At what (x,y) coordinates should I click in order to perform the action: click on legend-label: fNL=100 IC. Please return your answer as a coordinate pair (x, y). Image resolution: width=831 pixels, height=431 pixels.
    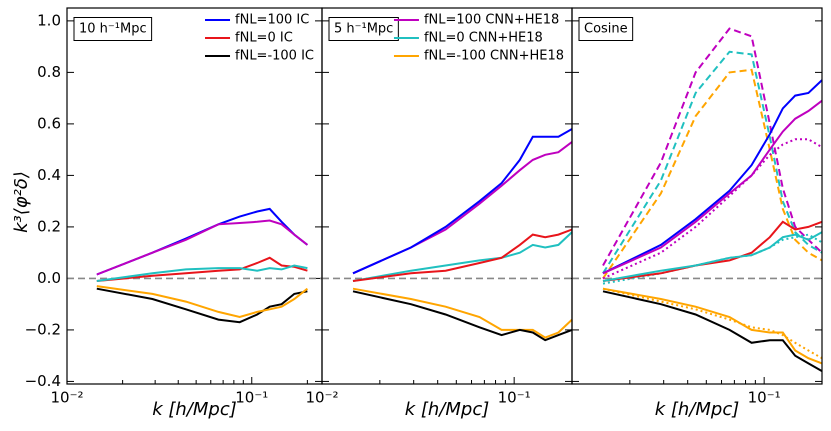
    Looking at the image, I should click on (272, 20).